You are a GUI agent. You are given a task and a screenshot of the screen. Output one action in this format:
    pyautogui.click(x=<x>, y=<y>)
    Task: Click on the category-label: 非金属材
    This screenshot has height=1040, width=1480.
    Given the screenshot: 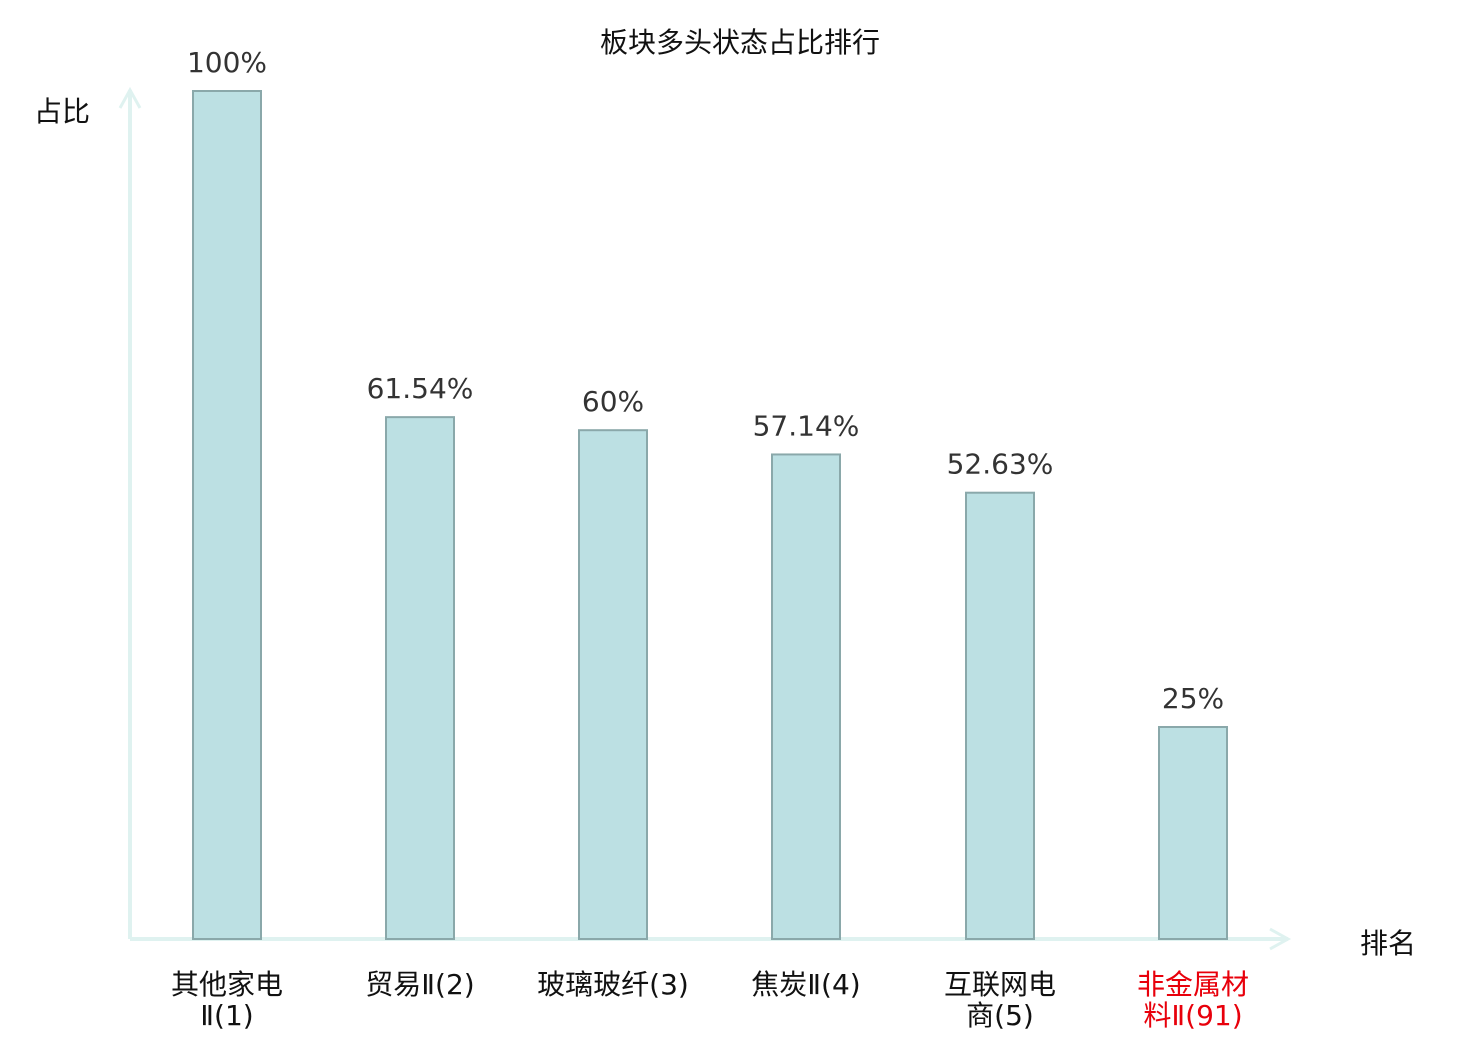 What is the action you would take?
    pyautogui.click(x=1193, y=984)
    